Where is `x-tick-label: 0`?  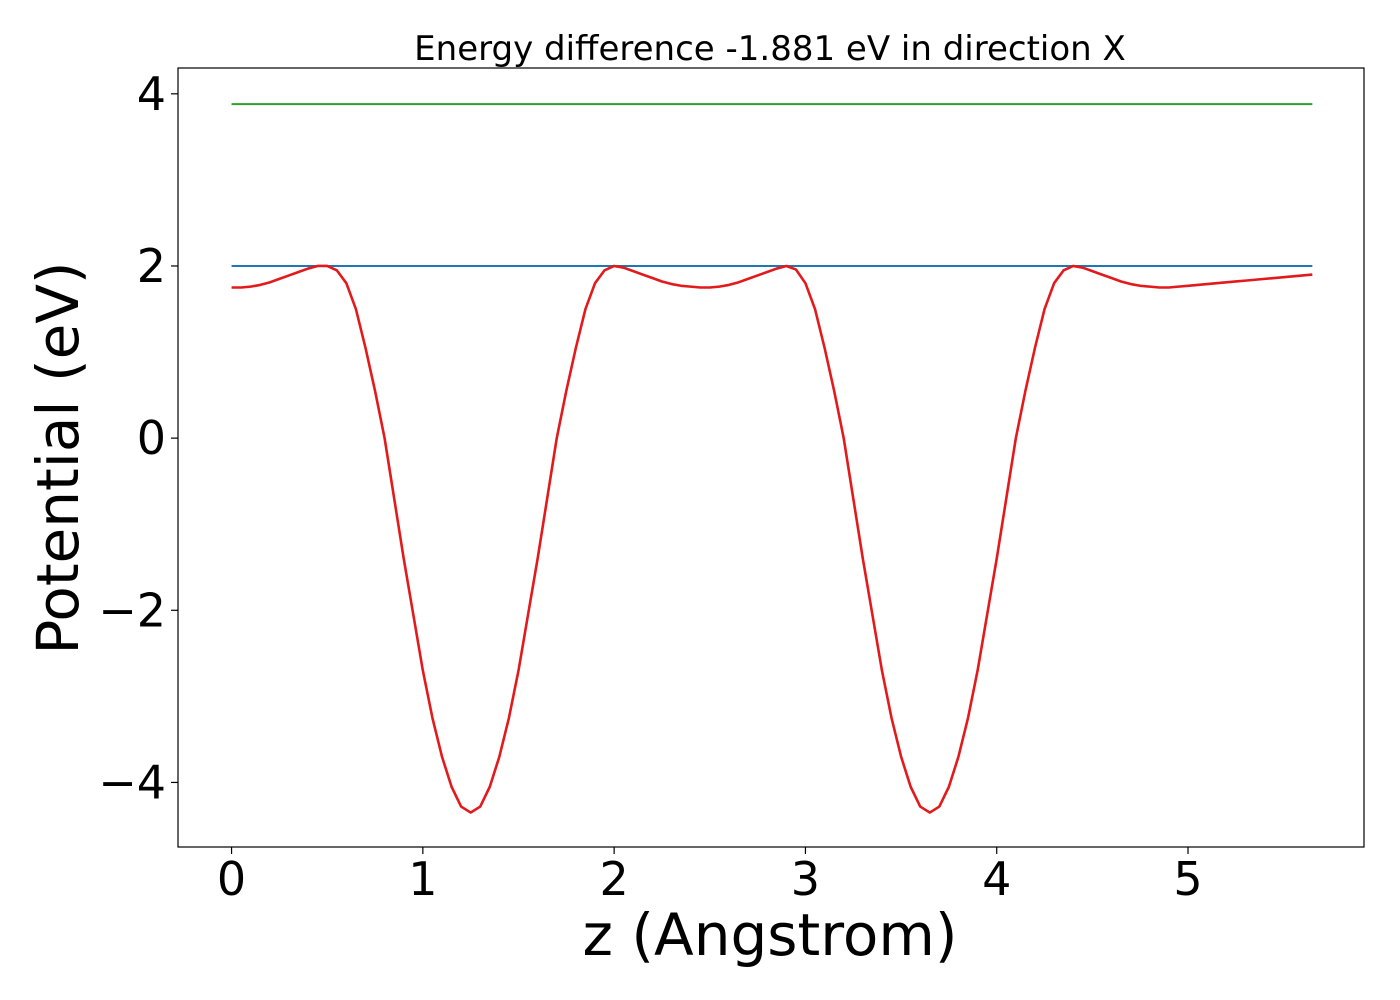 x-tick-label: 0 is located at coordinates (231, 879).